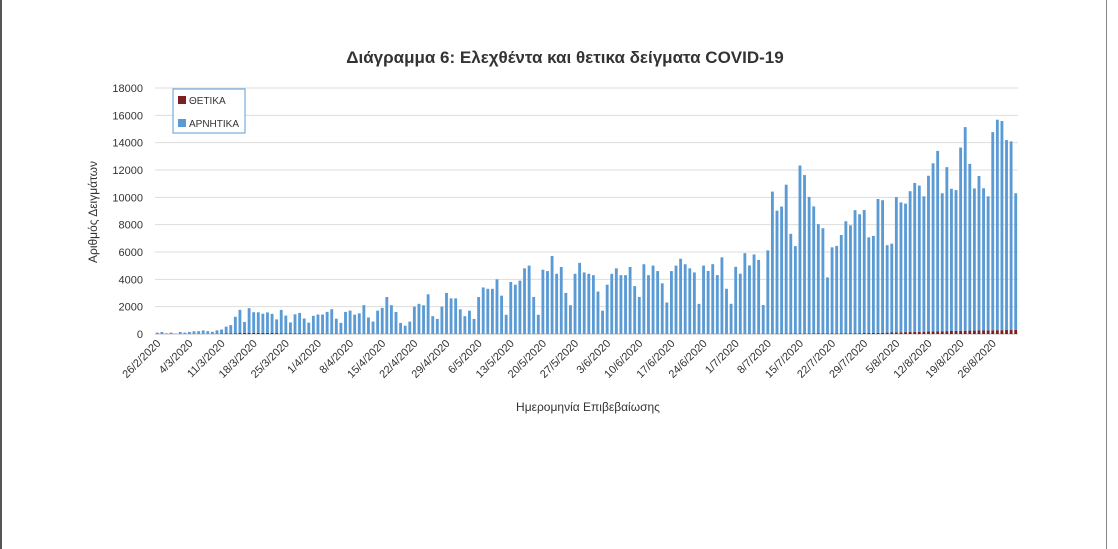 Image resolution: width=1118 pixels, height=549 pixels. What do you see at coordinates (131, 226) in the screenshot?
I see `y-tick-label: 8000` at bounding box center [131, 226].